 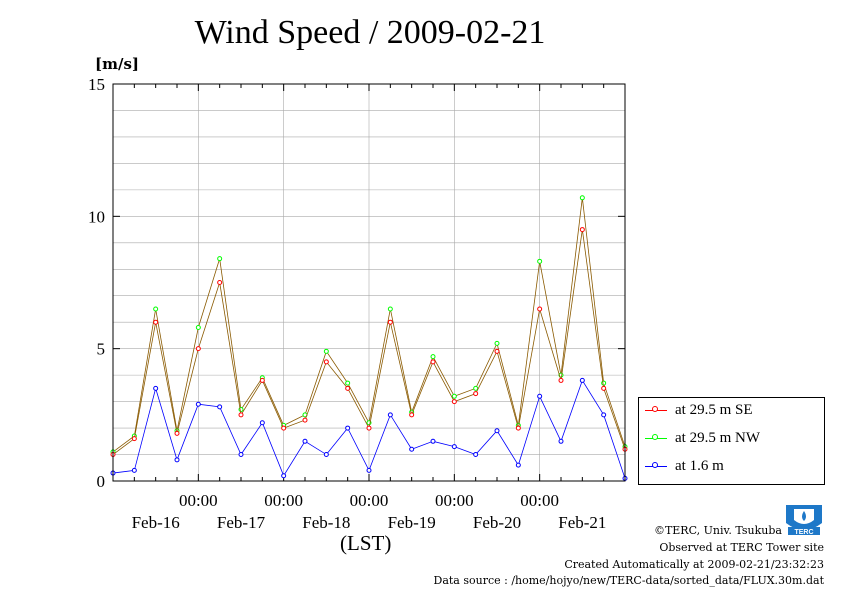 What do you see at coordinates (717, 530) in the screenshot?
I see `credit-copyright: ©TERC, Univ. Tsukuba` at bounding box center [717, 530].